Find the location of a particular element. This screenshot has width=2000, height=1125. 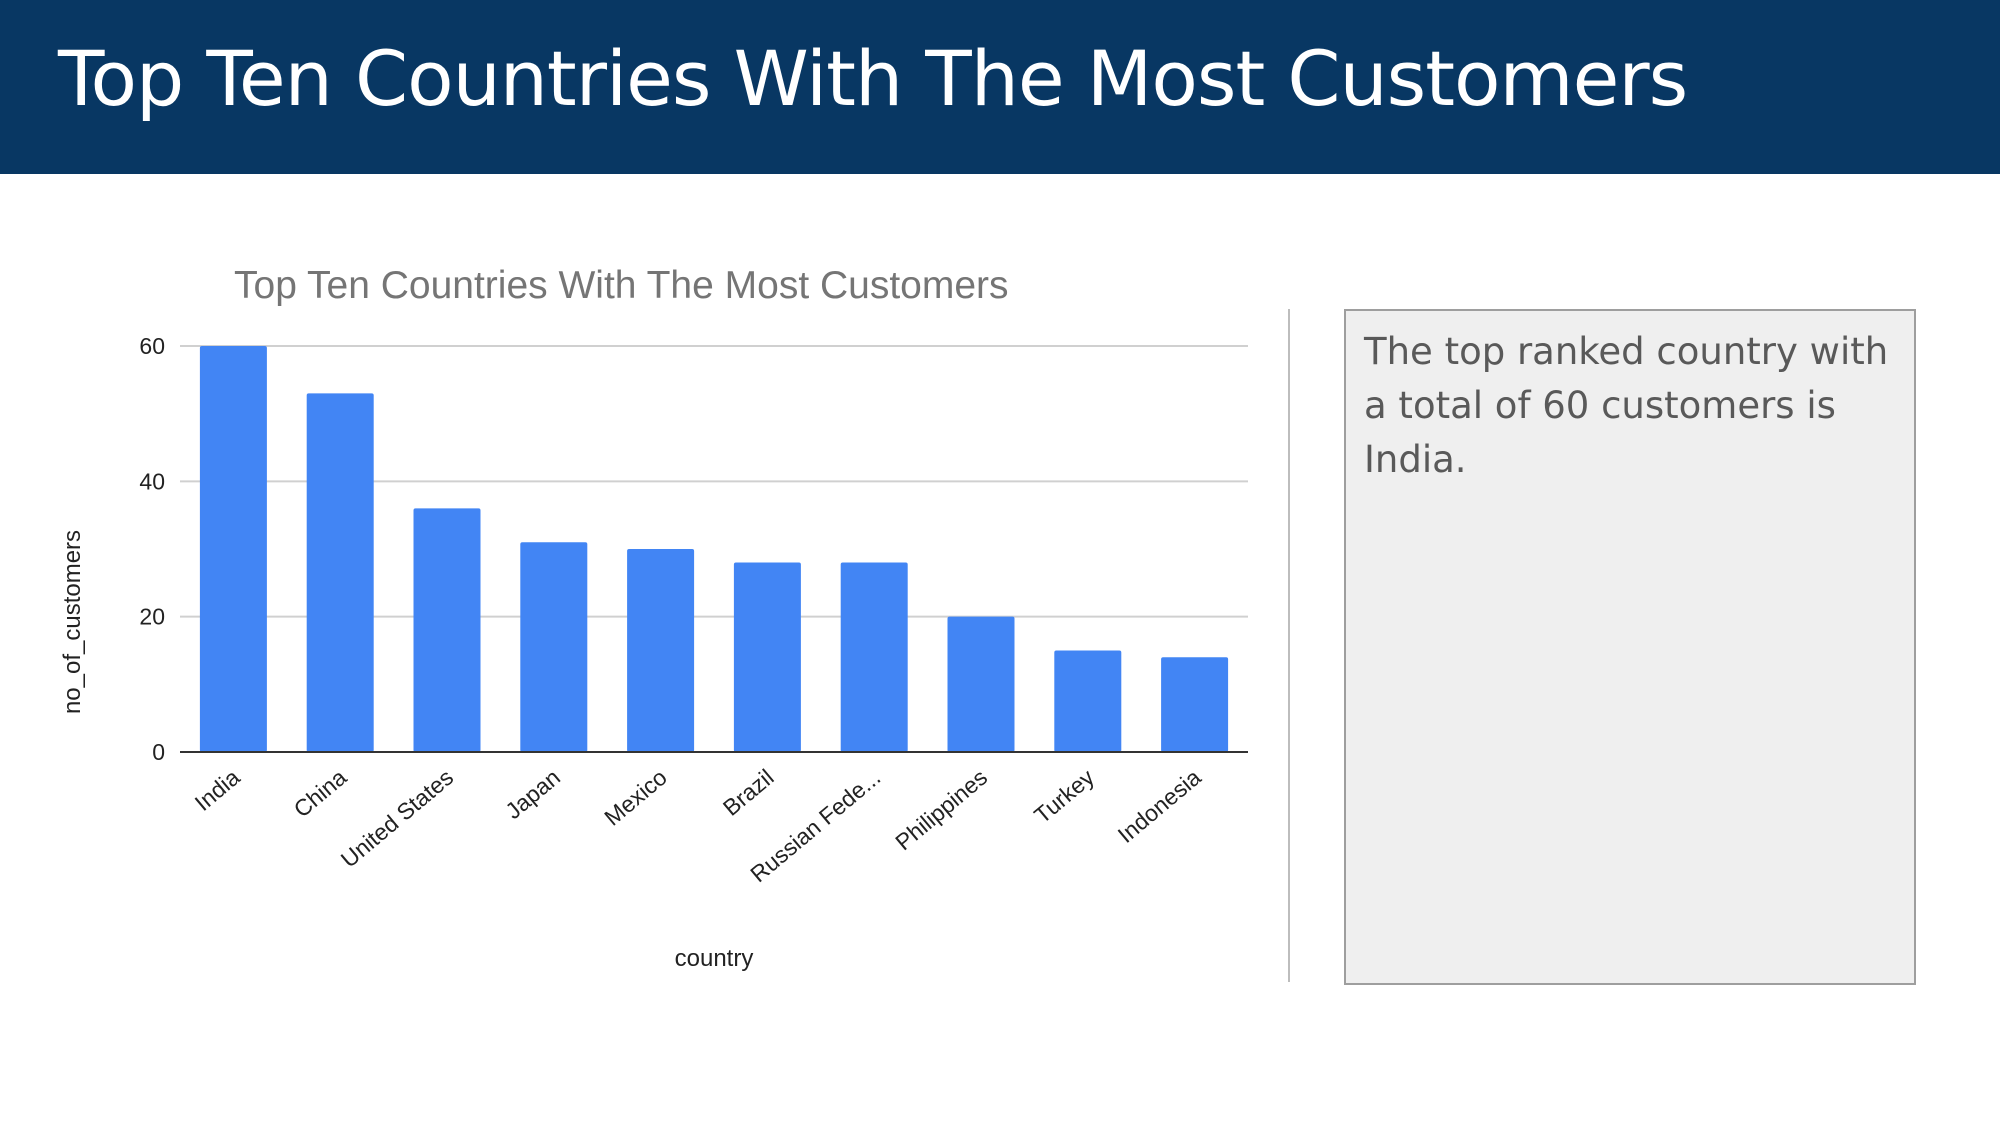

y-tick-label: 40 is located at coordinates (152, 481).